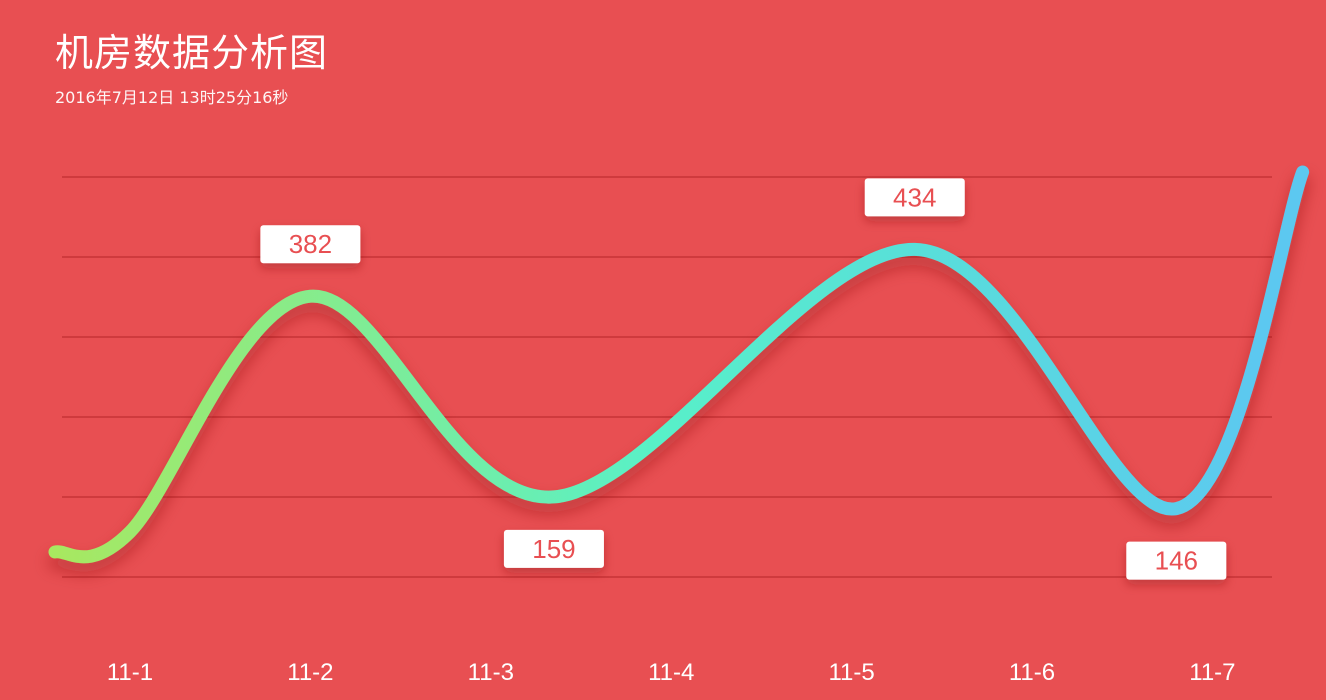 The height and width of the screenshot is (700, 1326). What do you see at coordinates (1212, 672) in the screenshot?
I see `x-tick-label: 11-7` at bounding box center [1212, 672].